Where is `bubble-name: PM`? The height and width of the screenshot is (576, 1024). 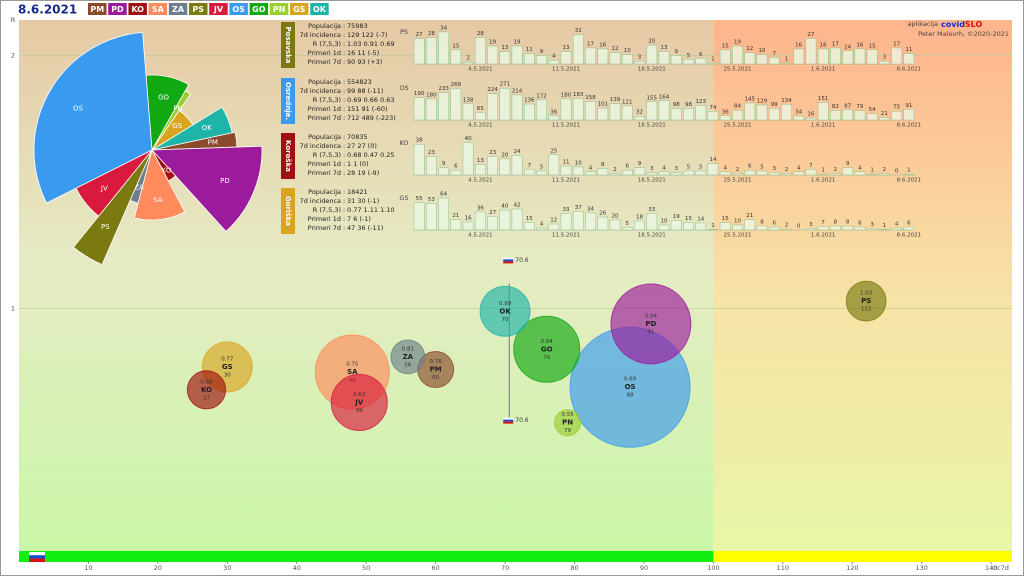
bubble-name: PM is located at coordinates (436, 370).